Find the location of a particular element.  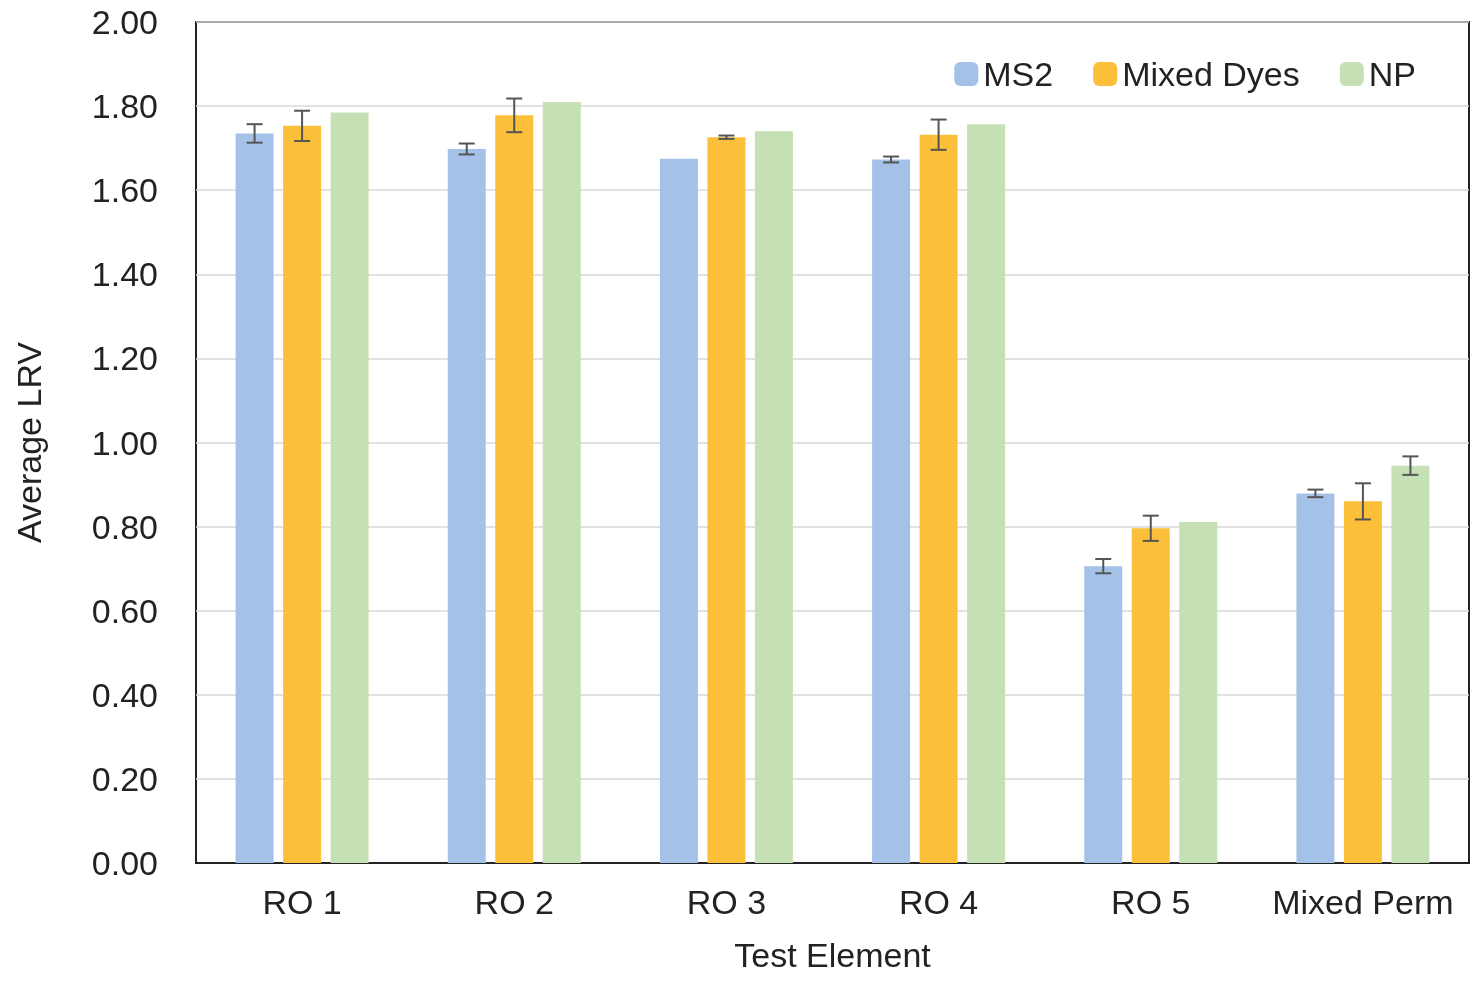

x-tick-label: Mixed Perm is located at coordinates (1363, 902).